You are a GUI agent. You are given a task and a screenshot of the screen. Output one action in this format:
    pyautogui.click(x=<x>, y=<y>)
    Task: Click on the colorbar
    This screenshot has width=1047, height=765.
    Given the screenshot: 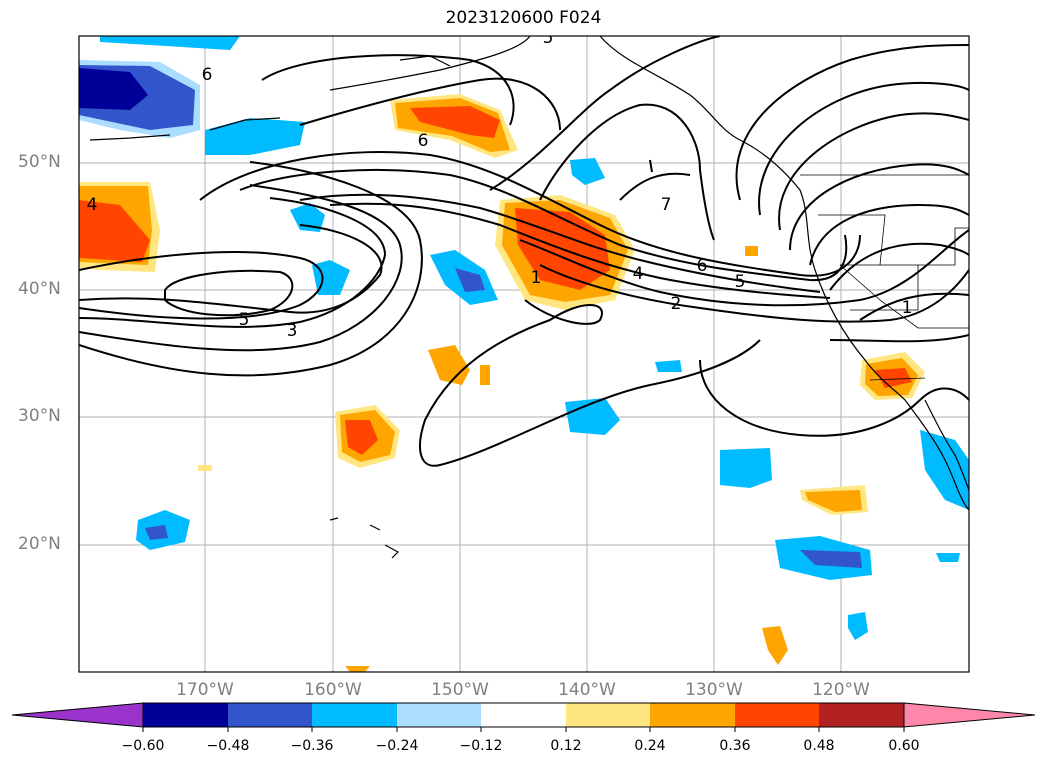 What is the action you would take?
    pyautogui.click(x=523, y=717)
    